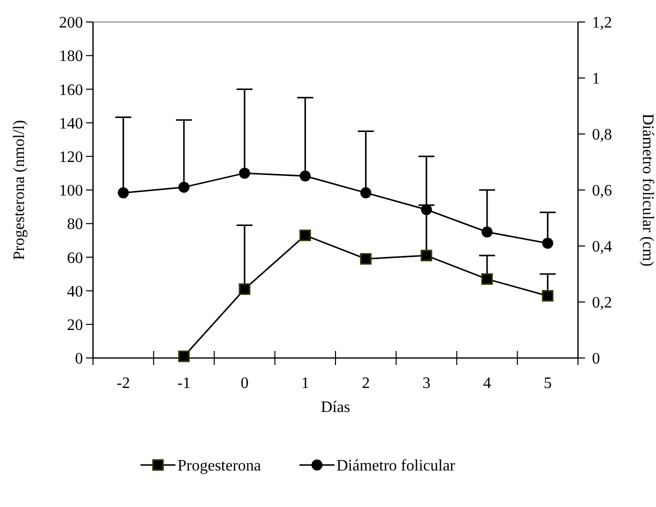  What do you see at coordinates (123, 383) in the screenshot?
I see `x-tick-label: -2` at bounding box center [123, 383].